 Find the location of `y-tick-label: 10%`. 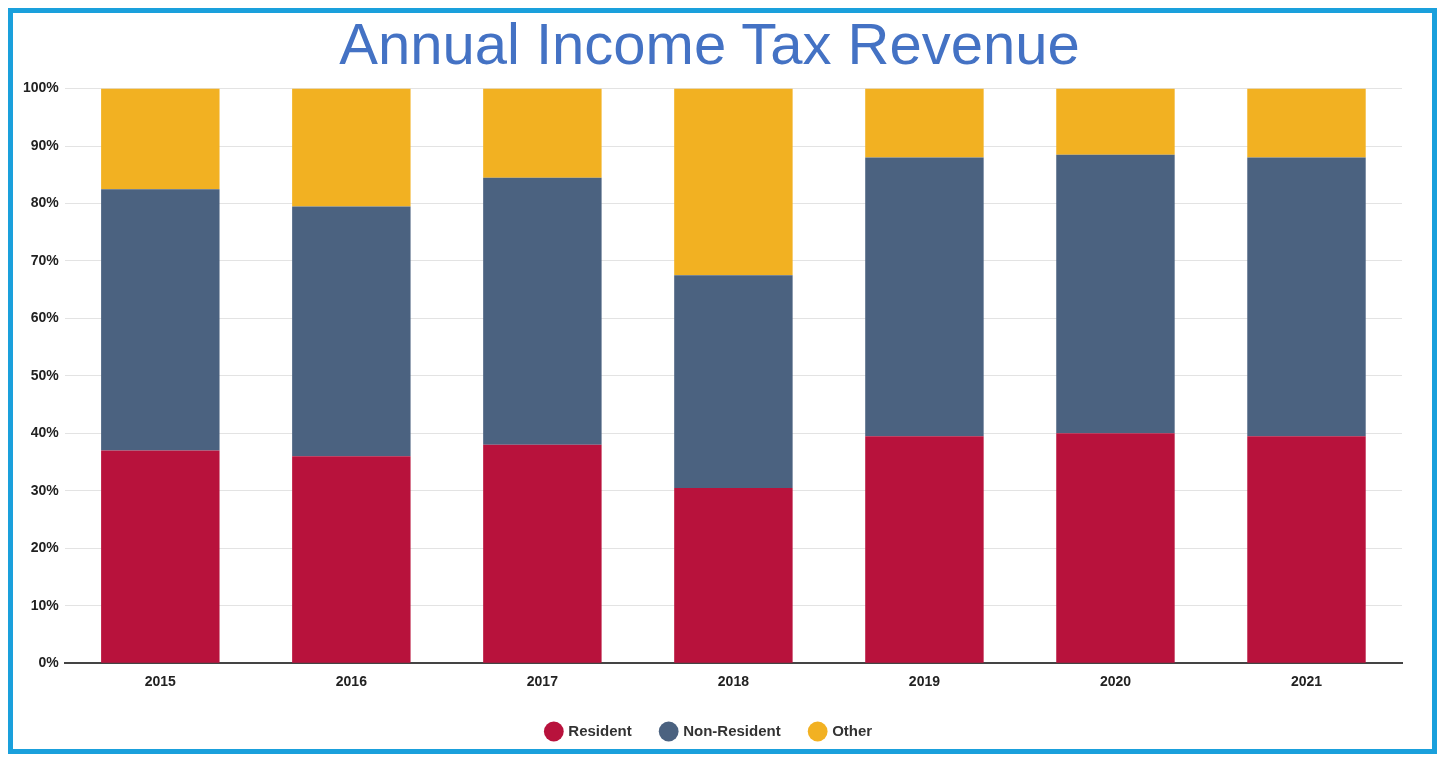

y-tick-label: 10% is located at coordinates (45, 604).